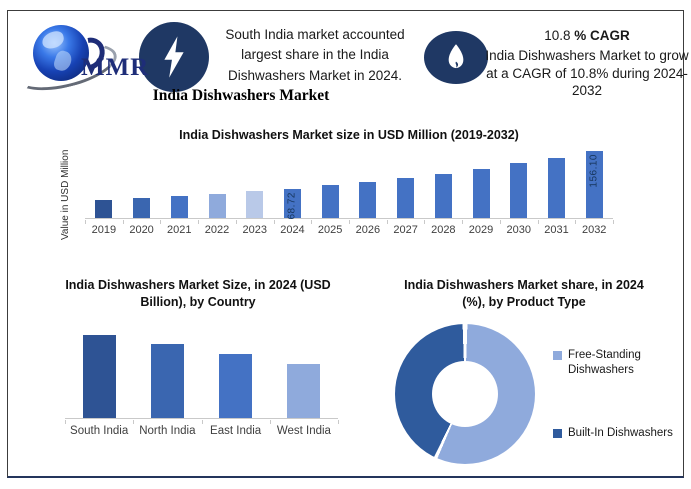  Describe the element at coordinates (104, 230) in the screenshot. I see `x-axis-label: 2019` at that location.